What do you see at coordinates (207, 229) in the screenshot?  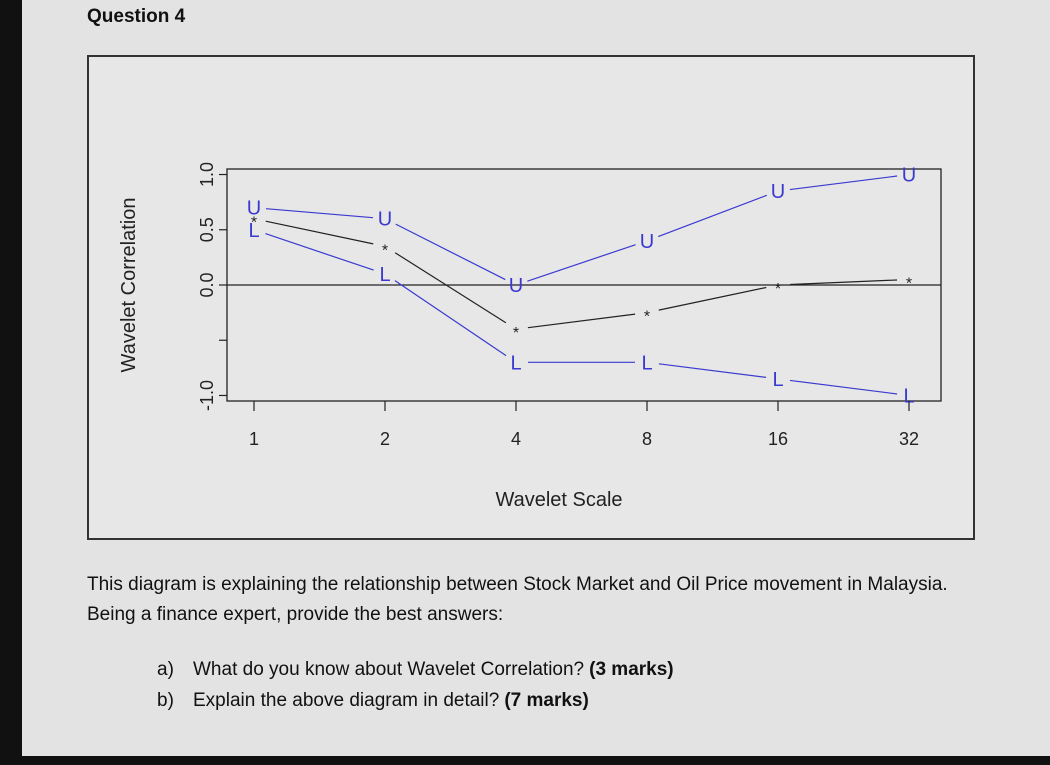 I see `y-tick-label: 0.5` at bounding box center [207, 229].